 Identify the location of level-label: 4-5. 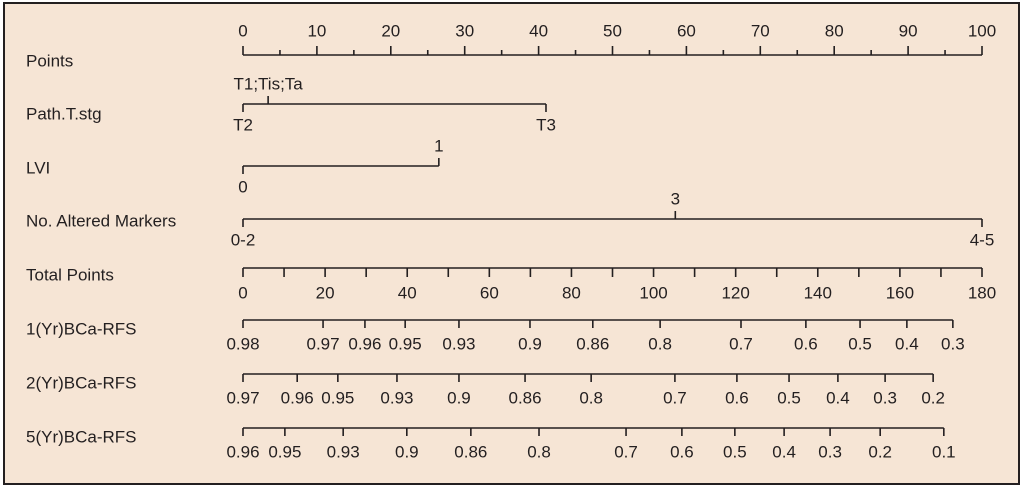
(982, 239).